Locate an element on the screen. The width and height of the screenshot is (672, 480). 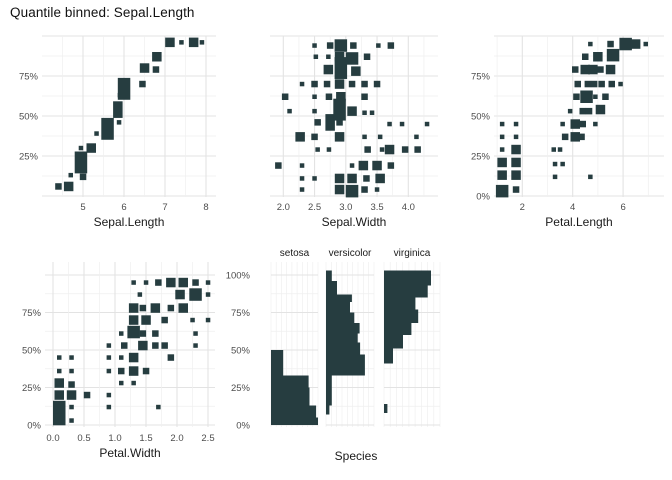
x-axis-title-petal-width: Petal.Width is located at coordinates (130, 453).